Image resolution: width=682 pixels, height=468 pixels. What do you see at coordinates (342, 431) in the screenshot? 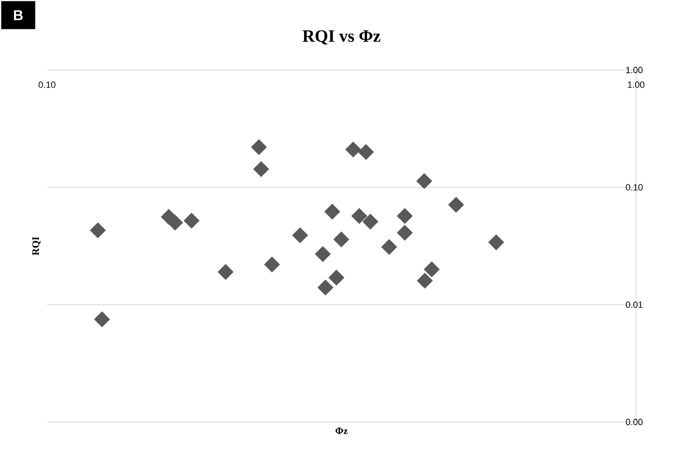
I see `x-axis-title: Φz` at bounding box center [342, 431].